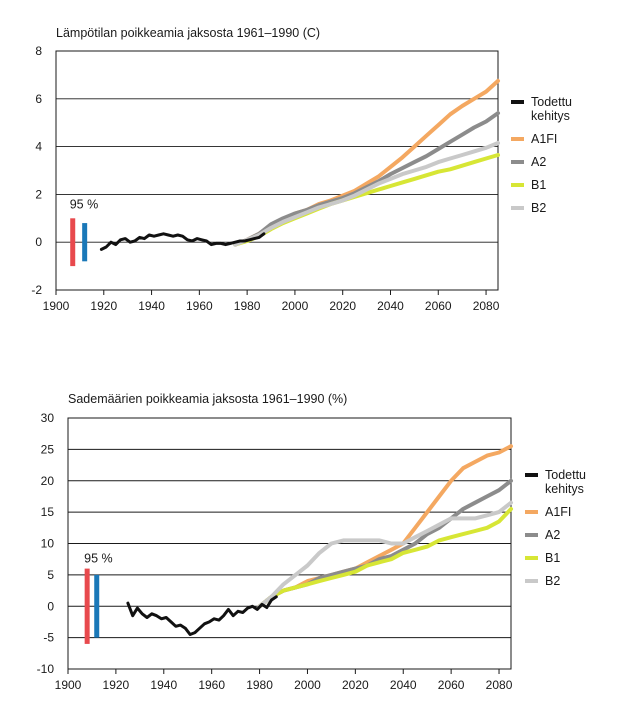 The height and width of the screenshot is (722, 622). I want to click on precip-series-b2, so click(385, 554).